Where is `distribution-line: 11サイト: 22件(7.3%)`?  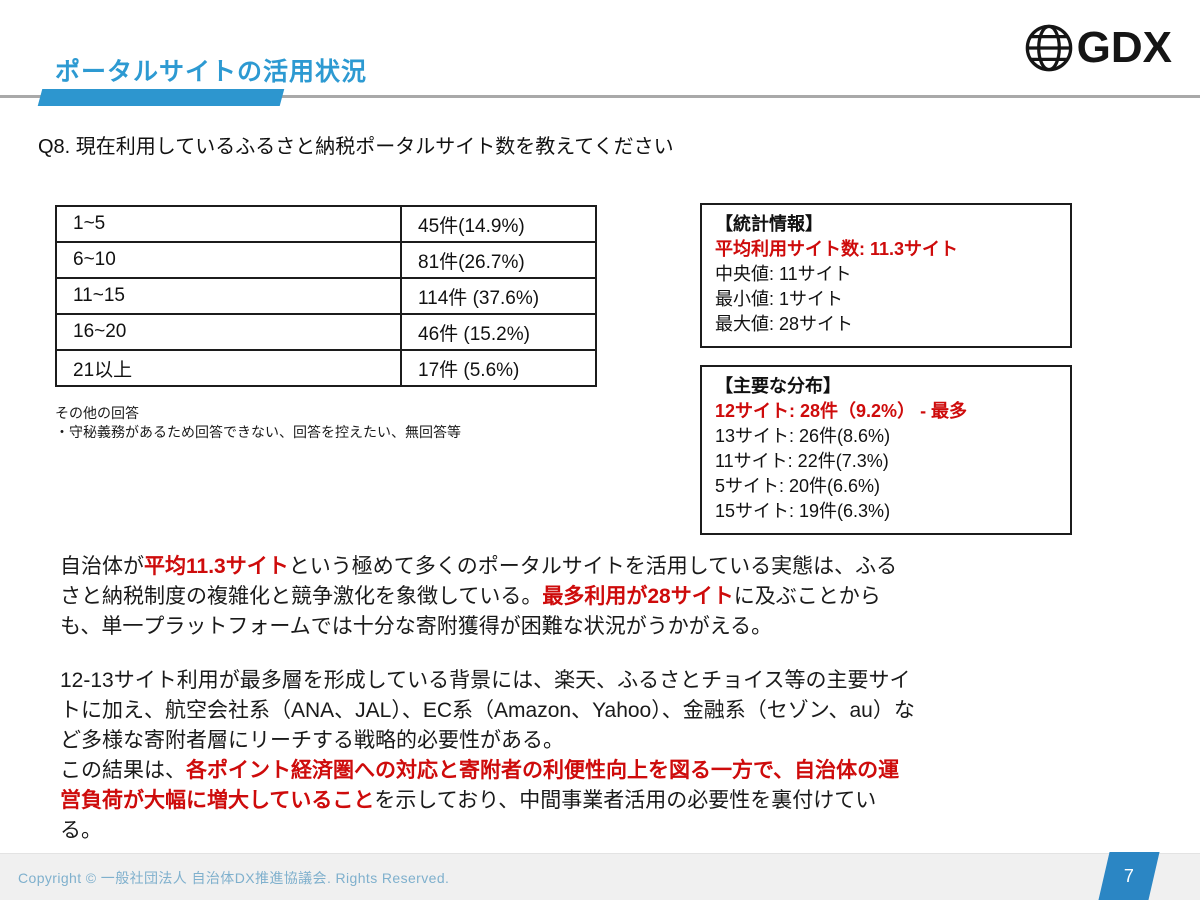 distribution-line: 11サイト: 22件(7.3%) is located at coordinates (802, 461).